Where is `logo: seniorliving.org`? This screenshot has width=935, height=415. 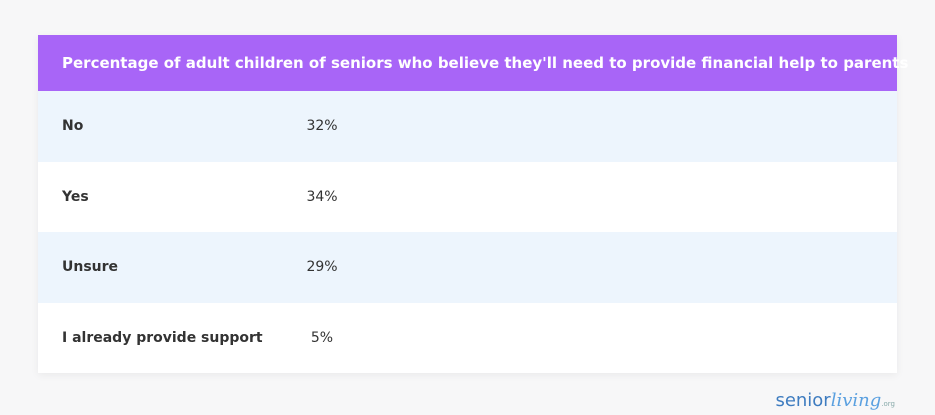 logo: seniorliving.org is located at coordinates (835, 400).